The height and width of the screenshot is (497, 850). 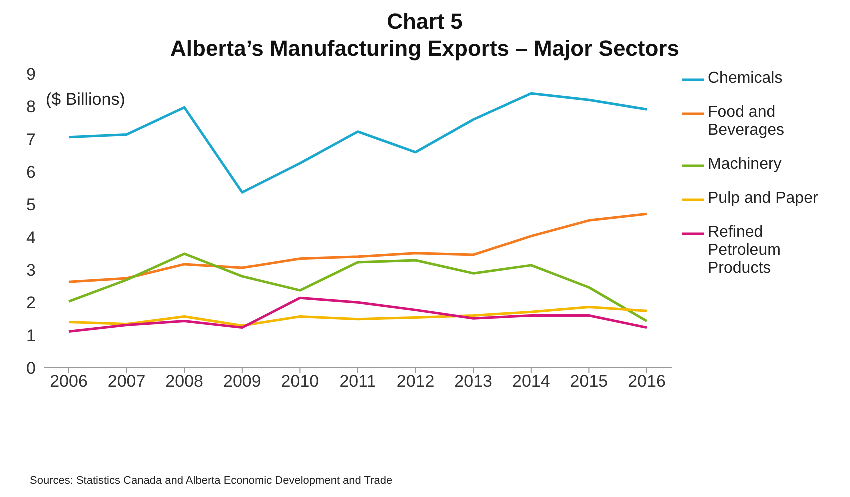 I want to click on x-tick-label: 2016, so click(x=647, y=382).